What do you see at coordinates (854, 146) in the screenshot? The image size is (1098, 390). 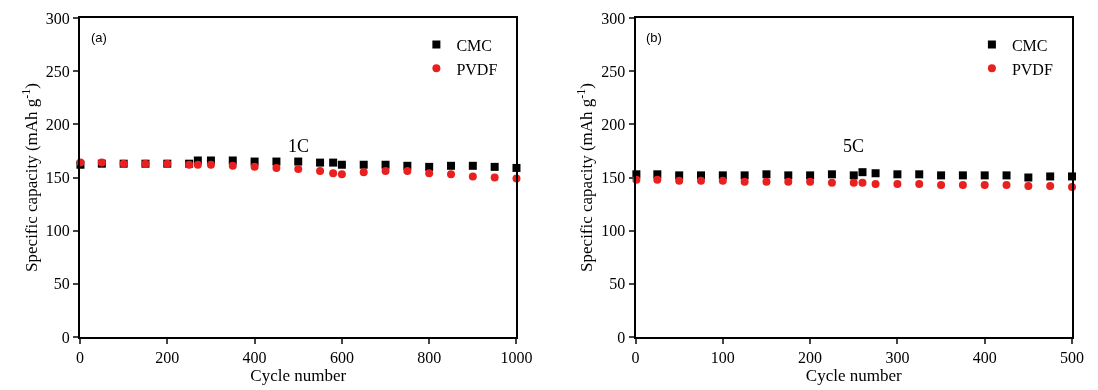 I see `annotation: 5C` at bounding box center [854, 146].